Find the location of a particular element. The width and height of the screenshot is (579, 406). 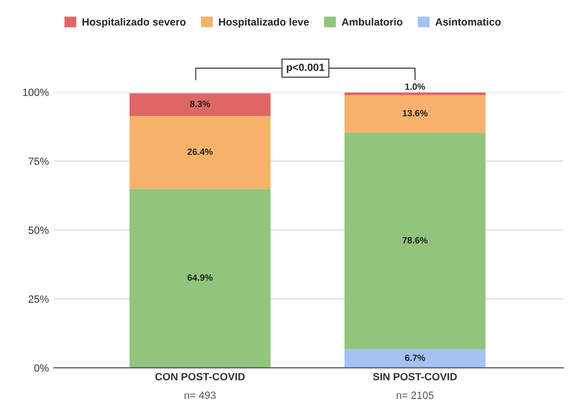

data-label: 64.9% is located at coordinates (200, 277).